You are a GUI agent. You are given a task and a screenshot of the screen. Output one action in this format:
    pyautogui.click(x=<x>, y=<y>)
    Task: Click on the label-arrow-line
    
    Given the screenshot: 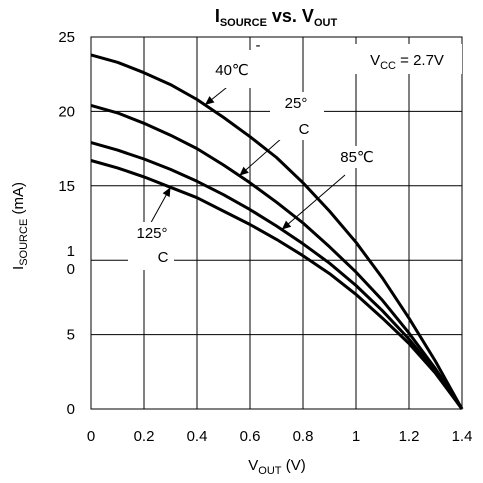 What is the action you would take?
    pyautogui.click(x=313, y=202)
    